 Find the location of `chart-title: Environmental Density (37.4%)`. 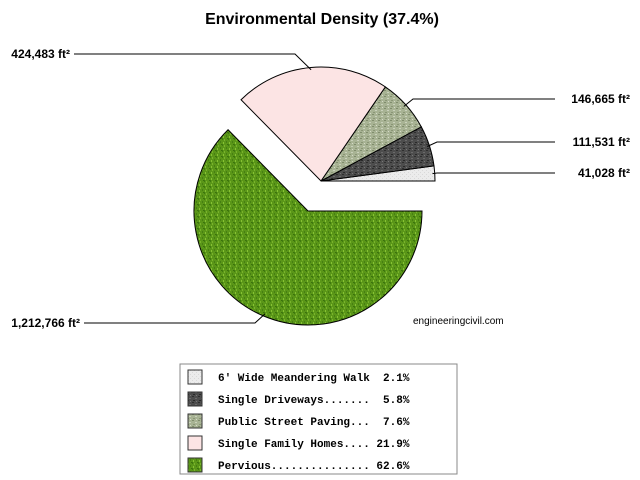

chart-title: Environmental Density (37.4%) is located at coordinates (322, 19).